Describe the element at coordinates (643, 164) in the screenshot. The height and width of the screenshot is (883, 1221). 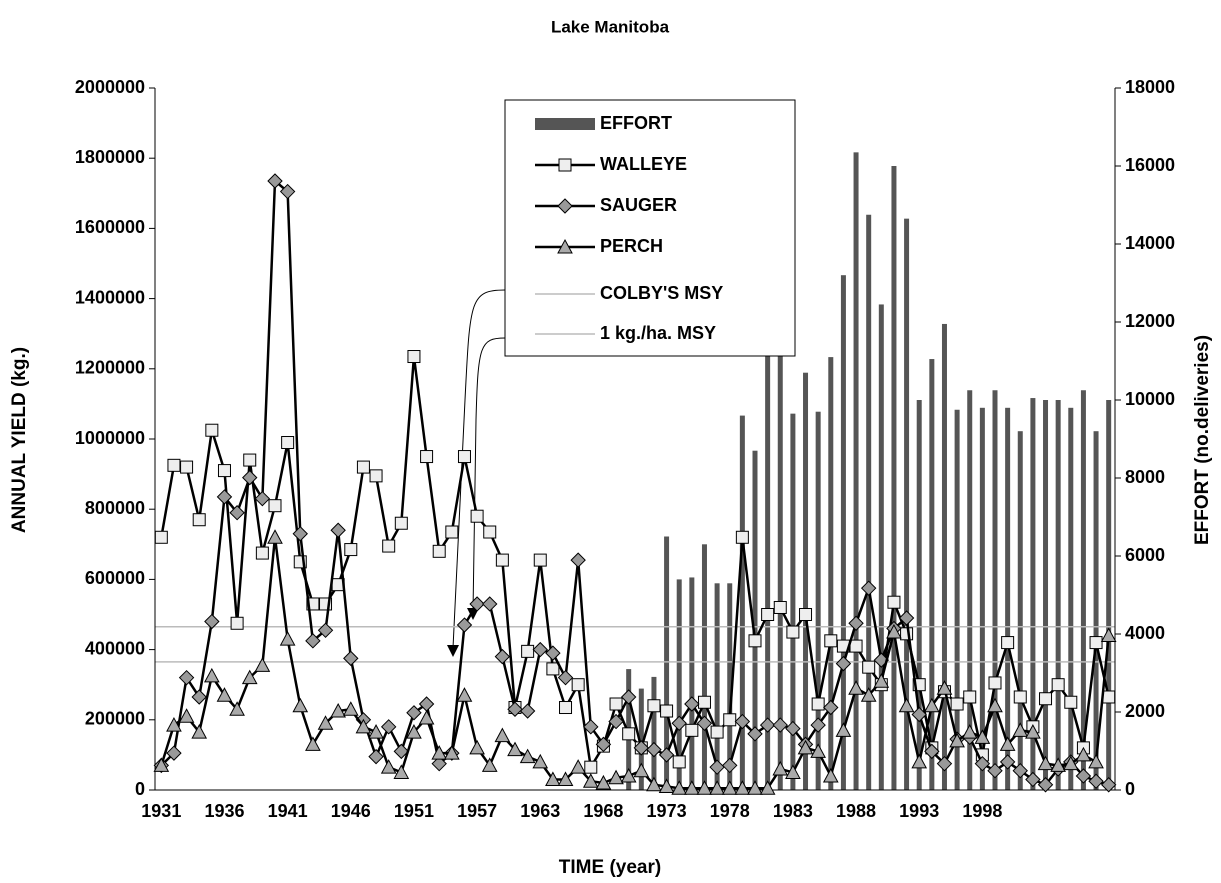
I see `legend-label: WALLEYE` at that location.